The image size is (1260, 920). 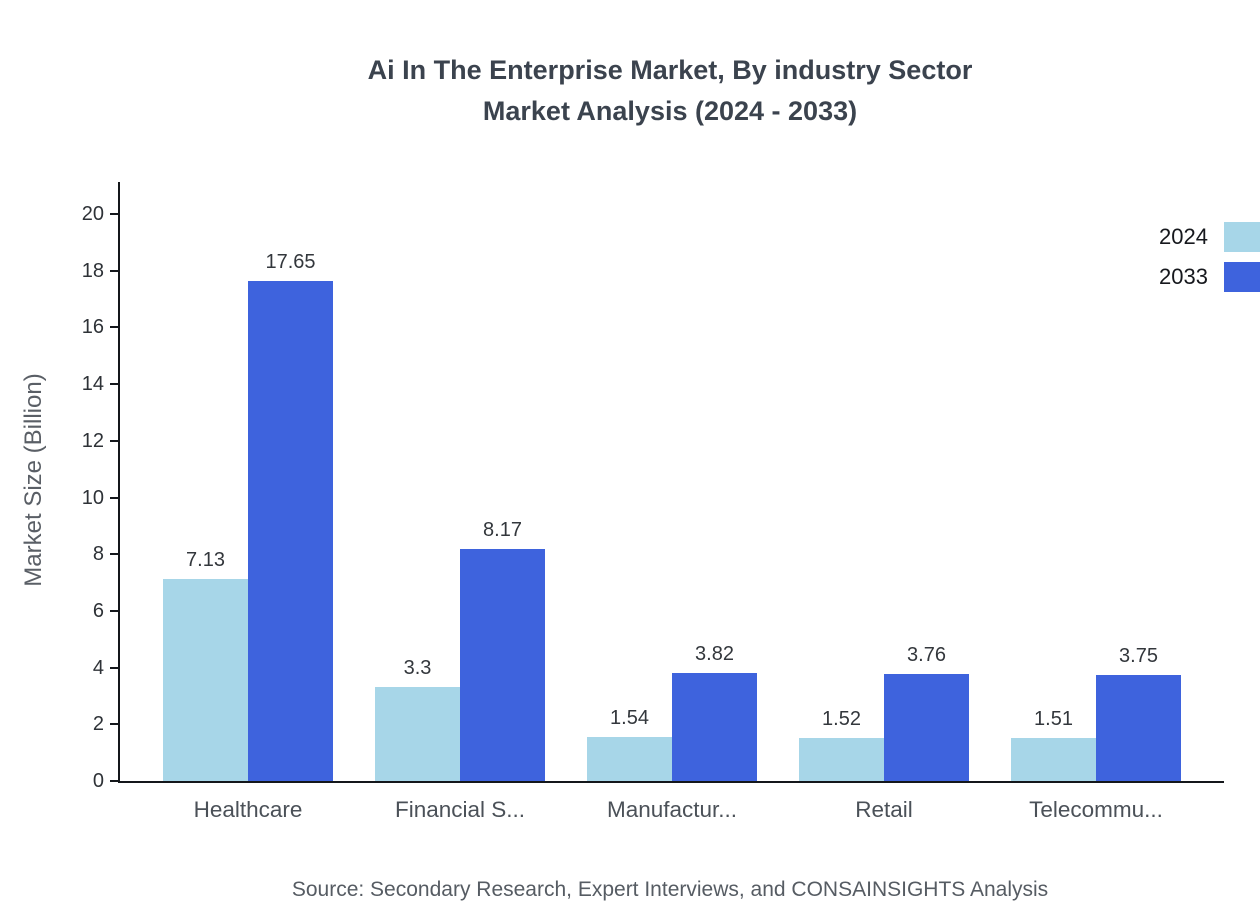 I want to click on bar-2033-telecommu, so click(x=1138, y=727).